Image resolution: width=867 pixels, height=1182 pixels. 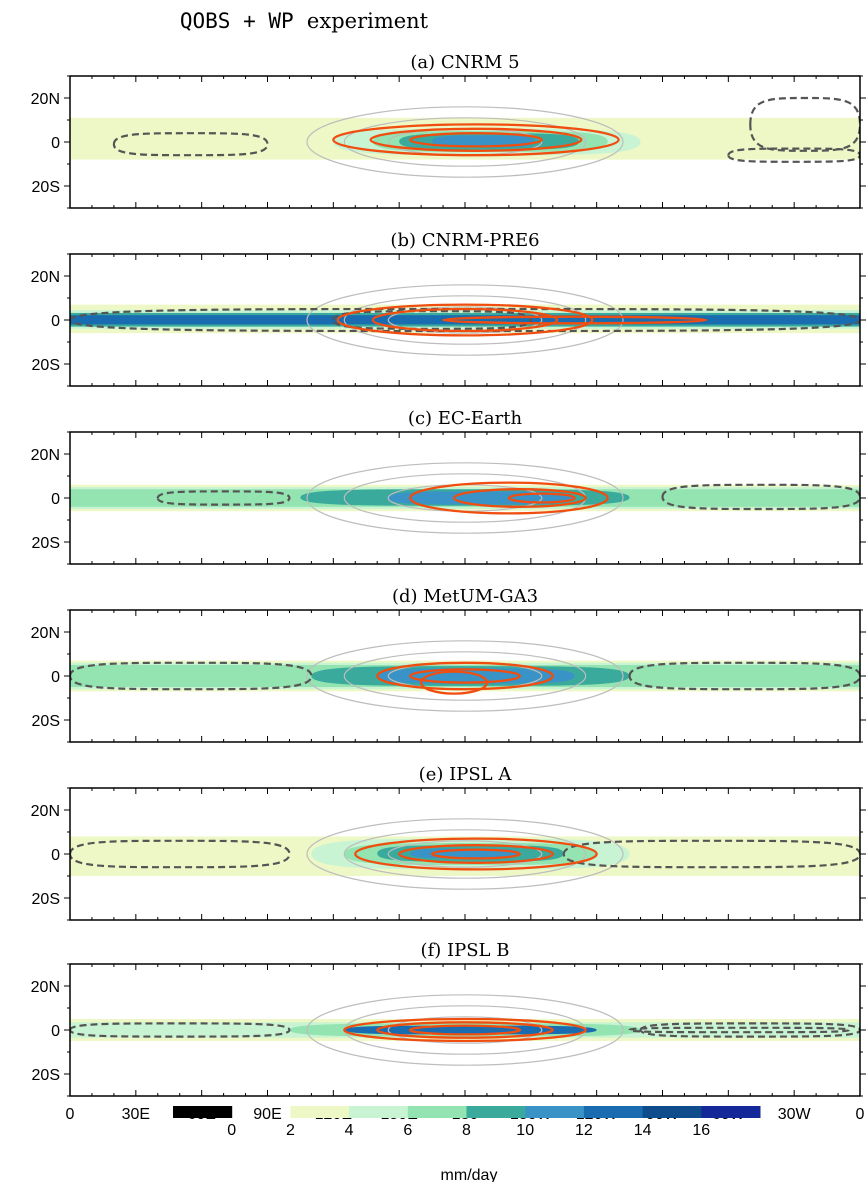 What do you see at coordinates (304, 21) in the screenshot?
I see `figure-title: QOBS + WP experiment` at bounding box center [304, 21].